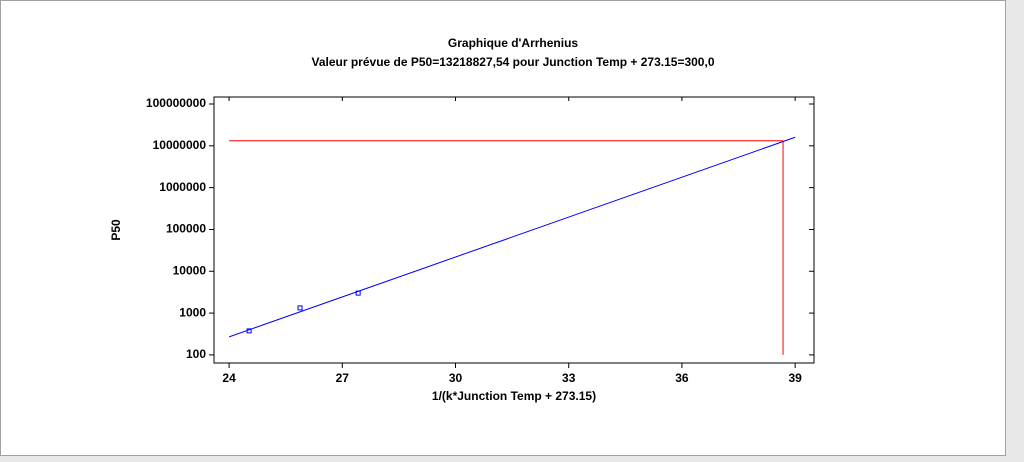 Image resolution: width=1024 pixels, height=462 pixels. What do you see at coordinates (176, 103) in the screenshot?
I see `y-tick-label: 100000000` at bounding box center [176, 103].